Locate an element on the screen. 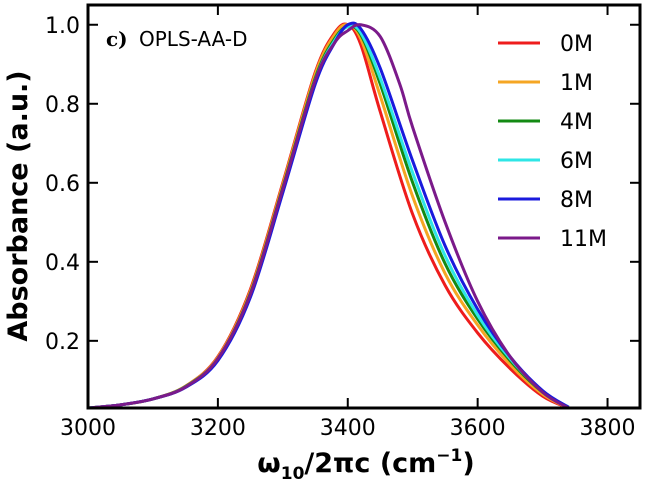 The height and width of the screenshot is (485, 646). panel-label-text: OPLS-AA-D is located at coordinates (193, 39).